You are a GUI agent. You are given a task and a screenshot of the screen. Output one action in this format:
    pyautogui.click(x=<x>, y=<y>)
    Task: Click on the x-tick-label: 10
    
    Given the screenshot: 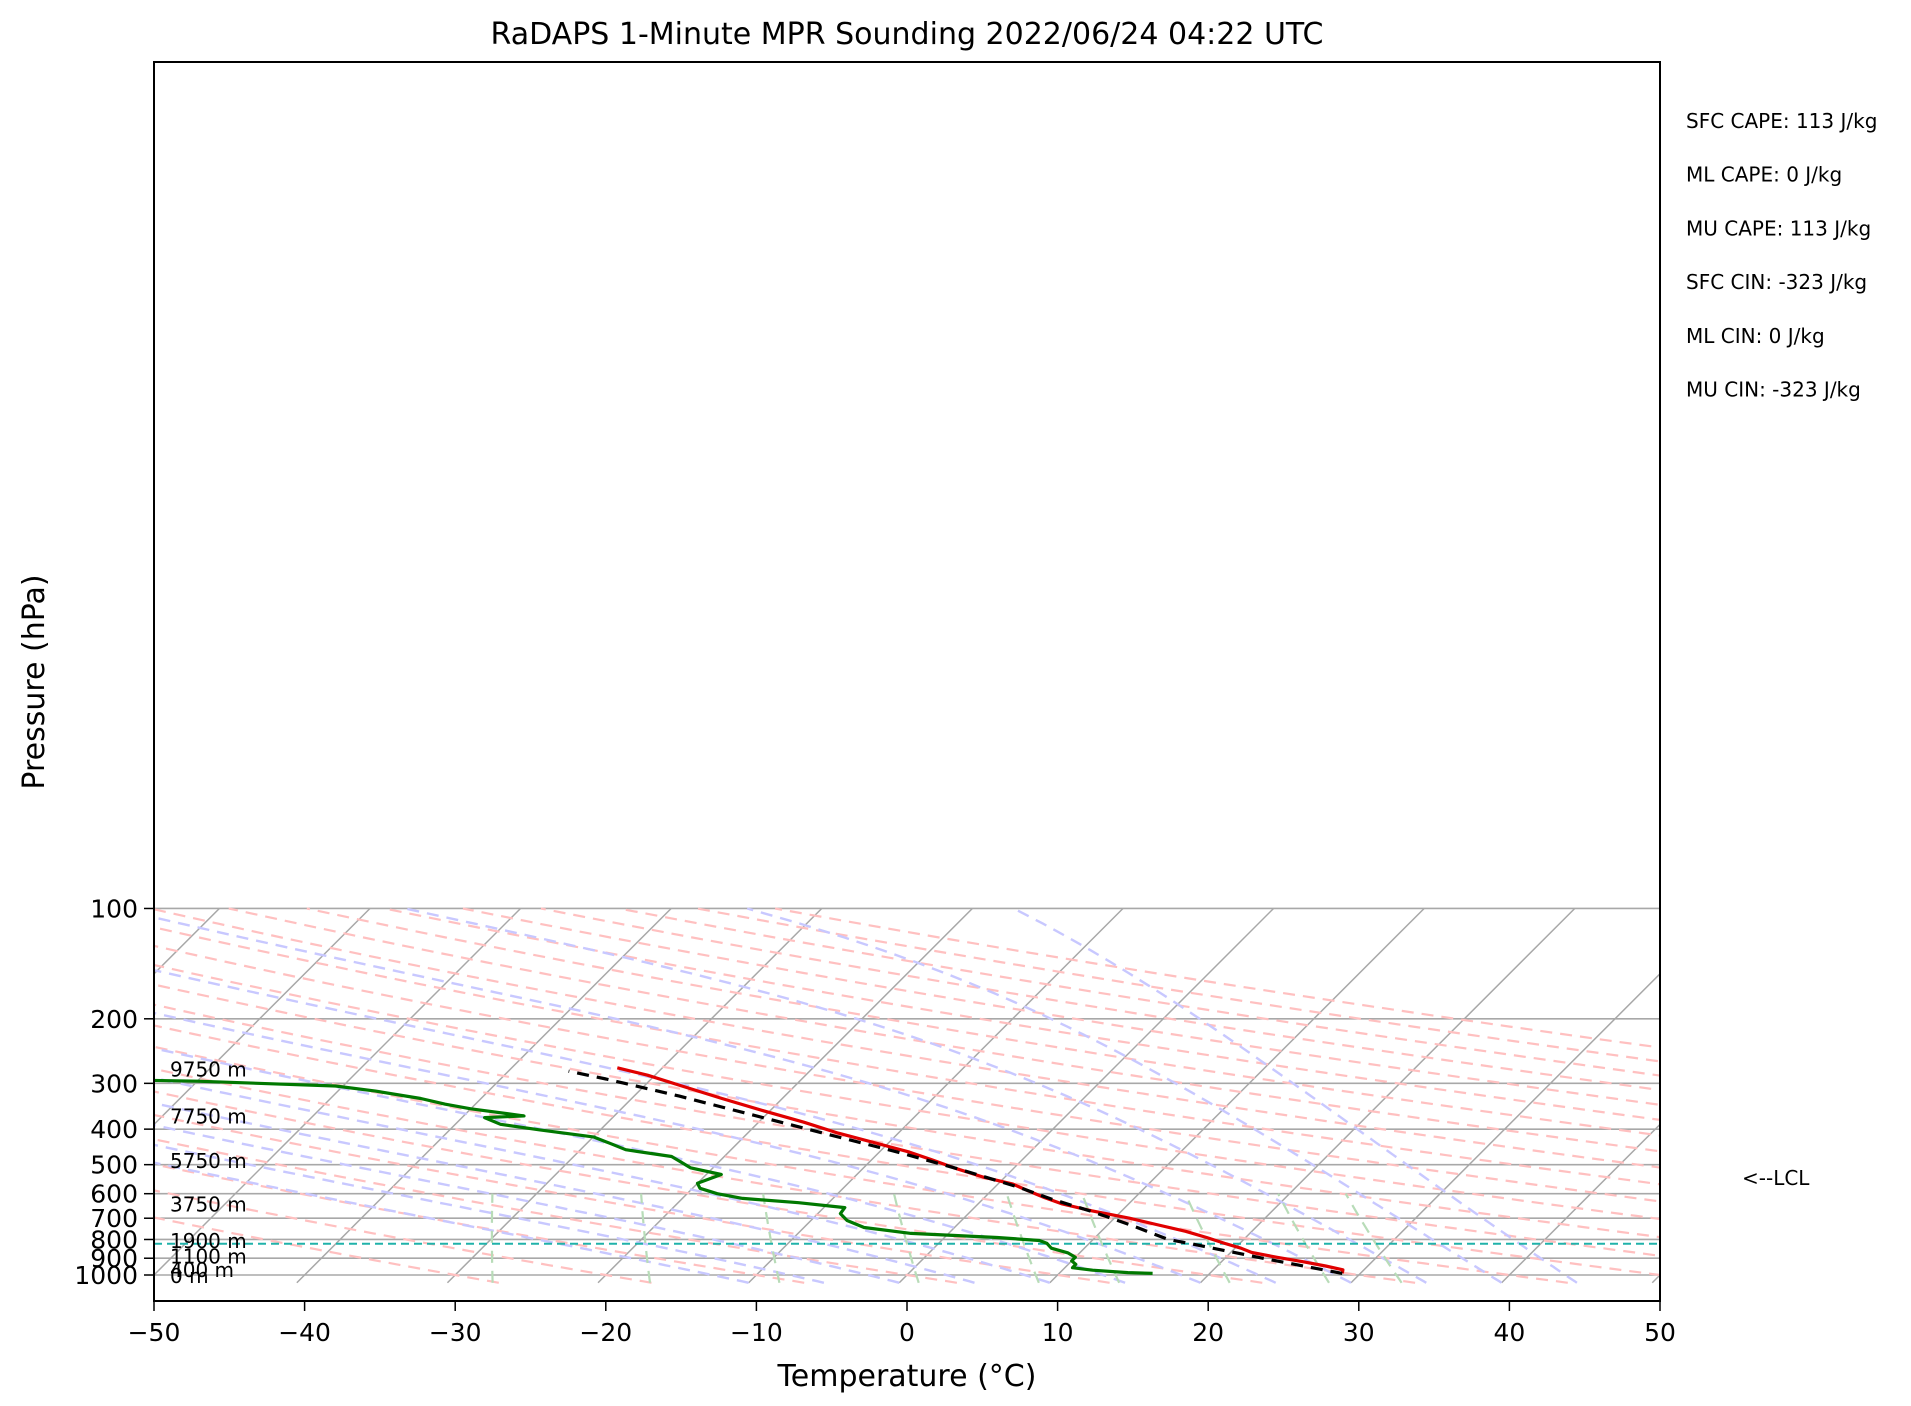 What is the action you would take?
    pyautogui.click(x=1058, y=1332)
    